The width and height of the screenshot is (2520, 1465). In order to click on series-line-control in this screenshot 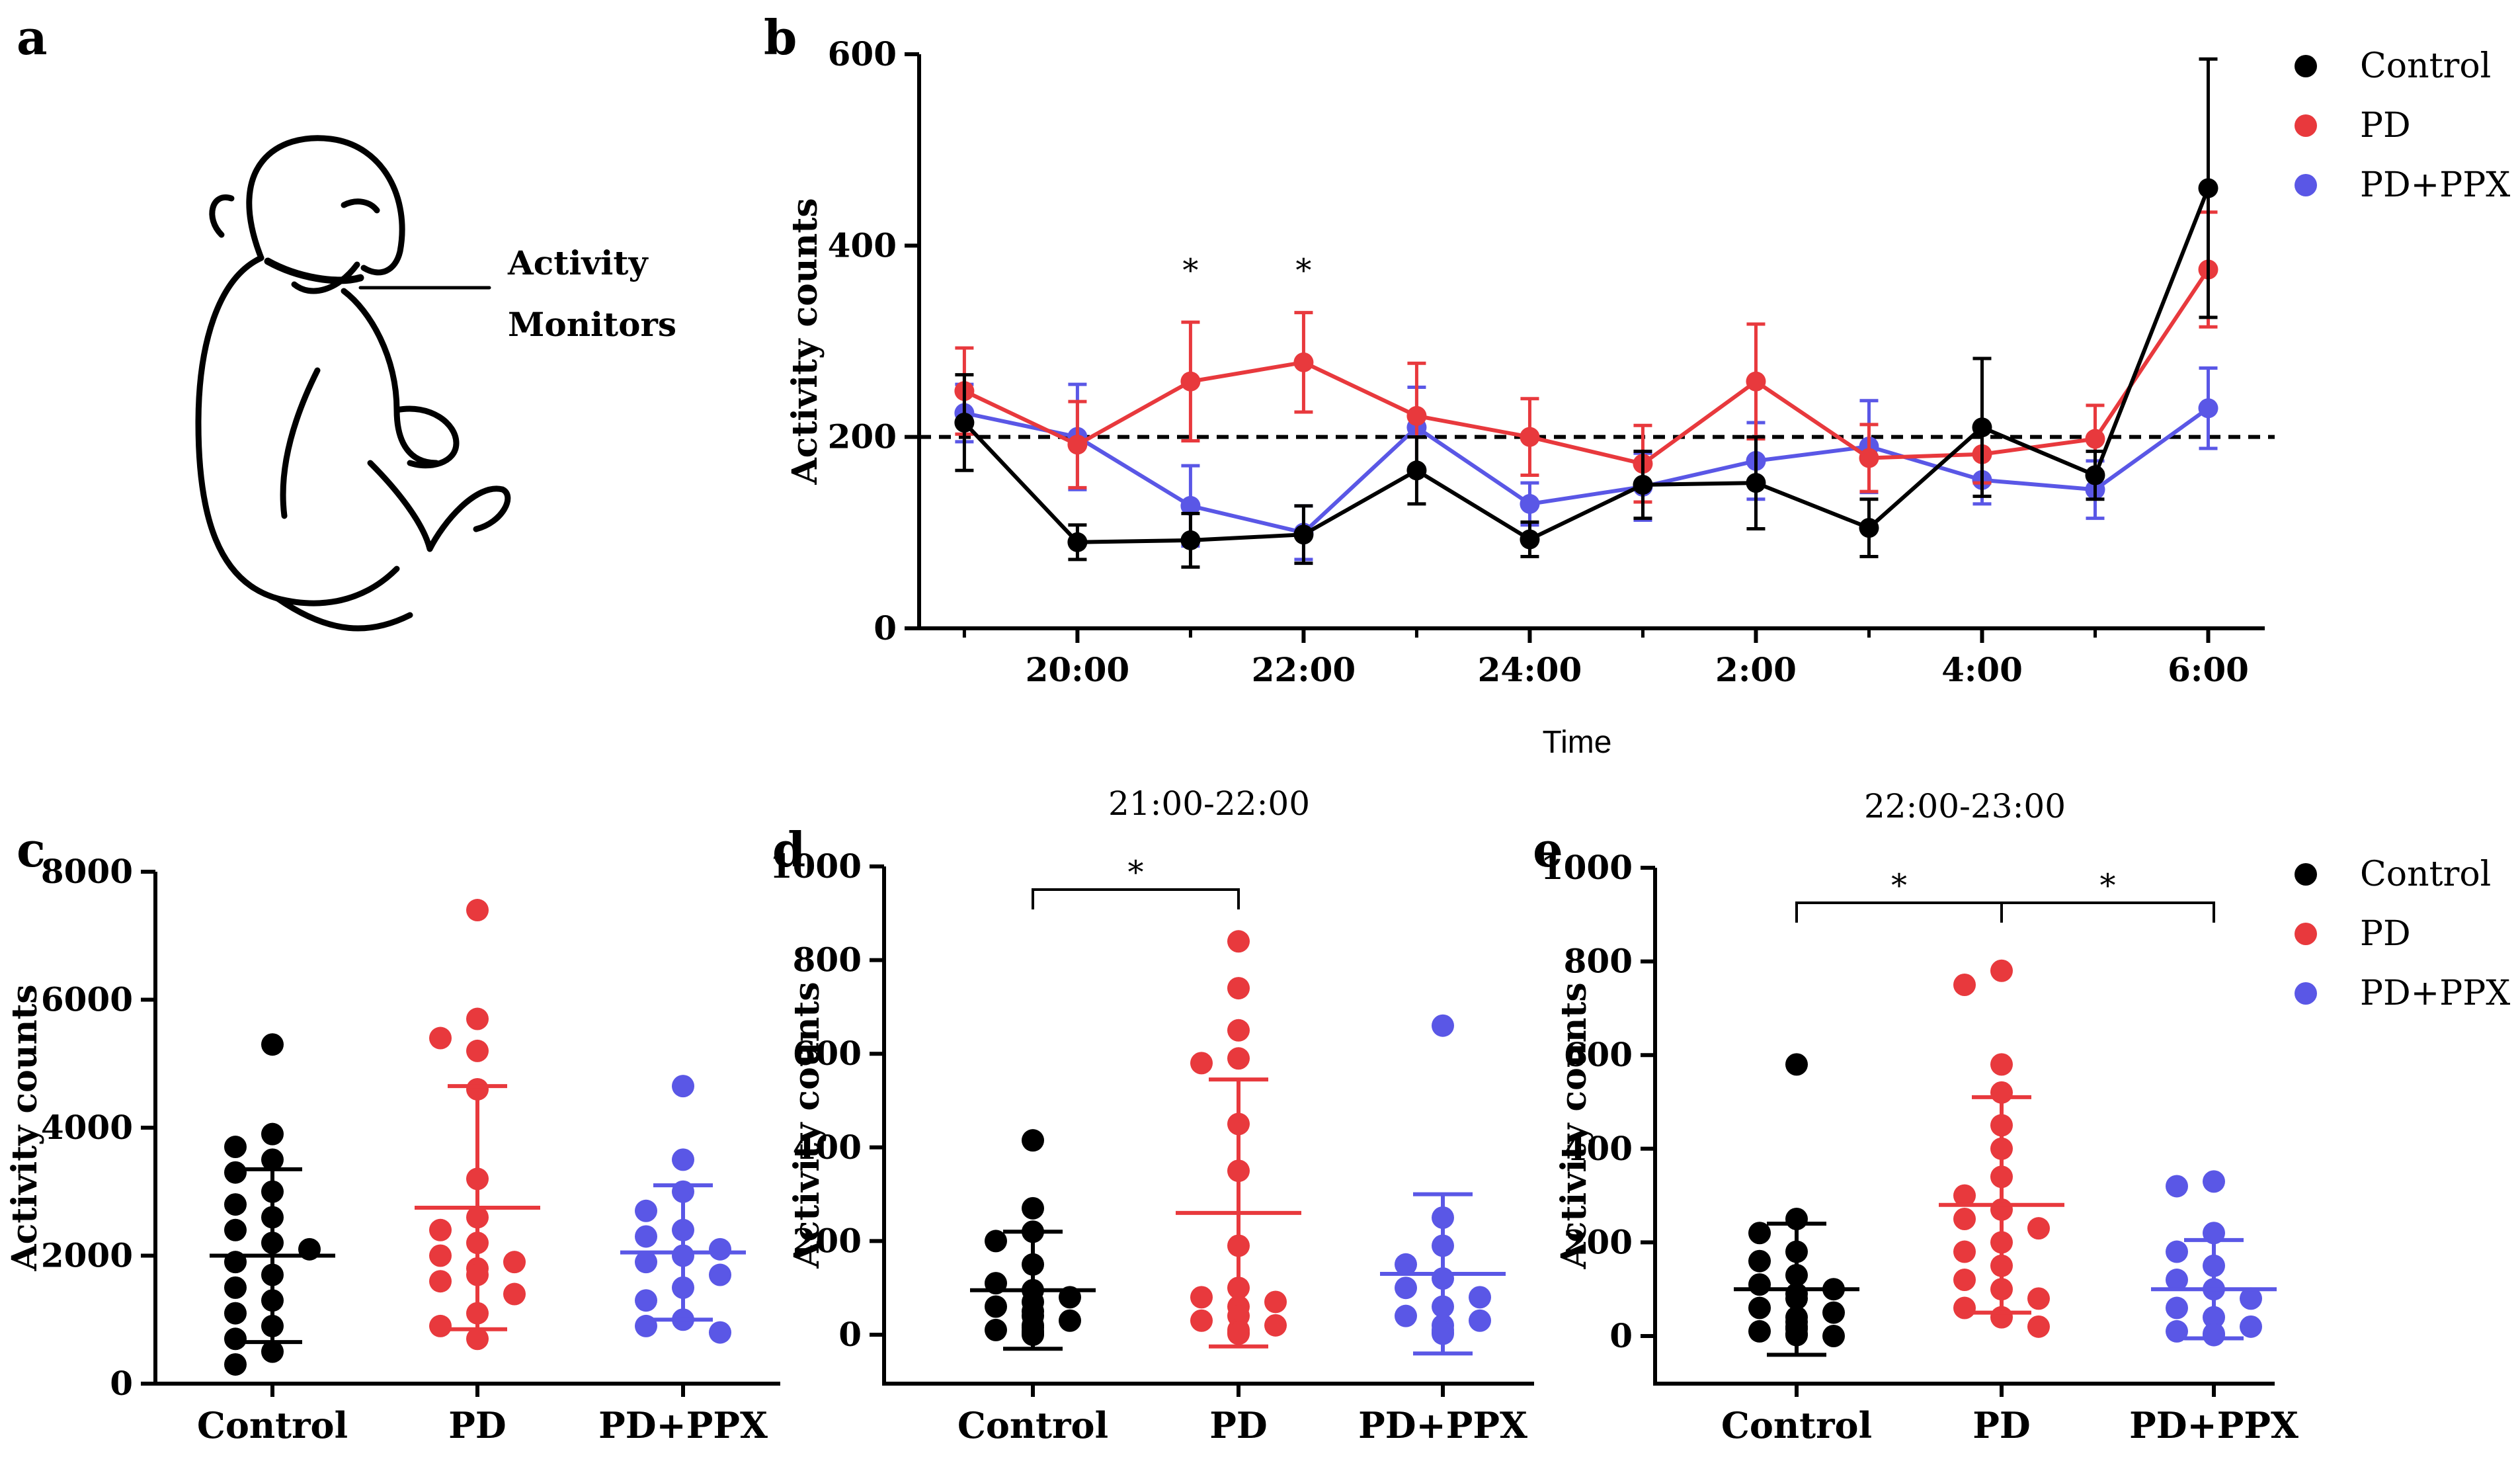, I will do `click(1587, 366)`.